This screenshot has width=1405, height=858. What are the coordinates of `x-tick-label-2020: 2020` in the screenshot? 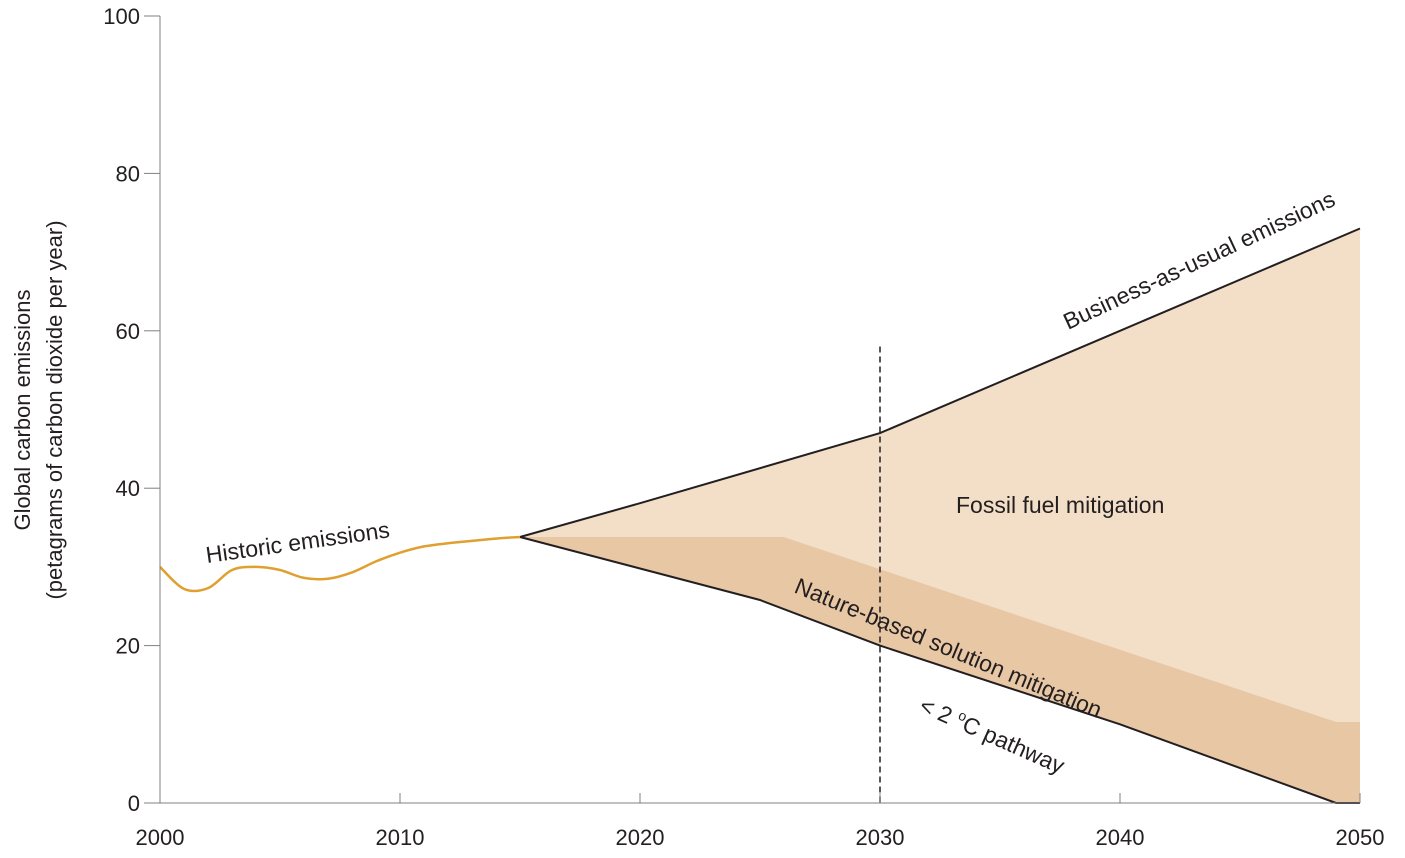 It's located at (640, 837).